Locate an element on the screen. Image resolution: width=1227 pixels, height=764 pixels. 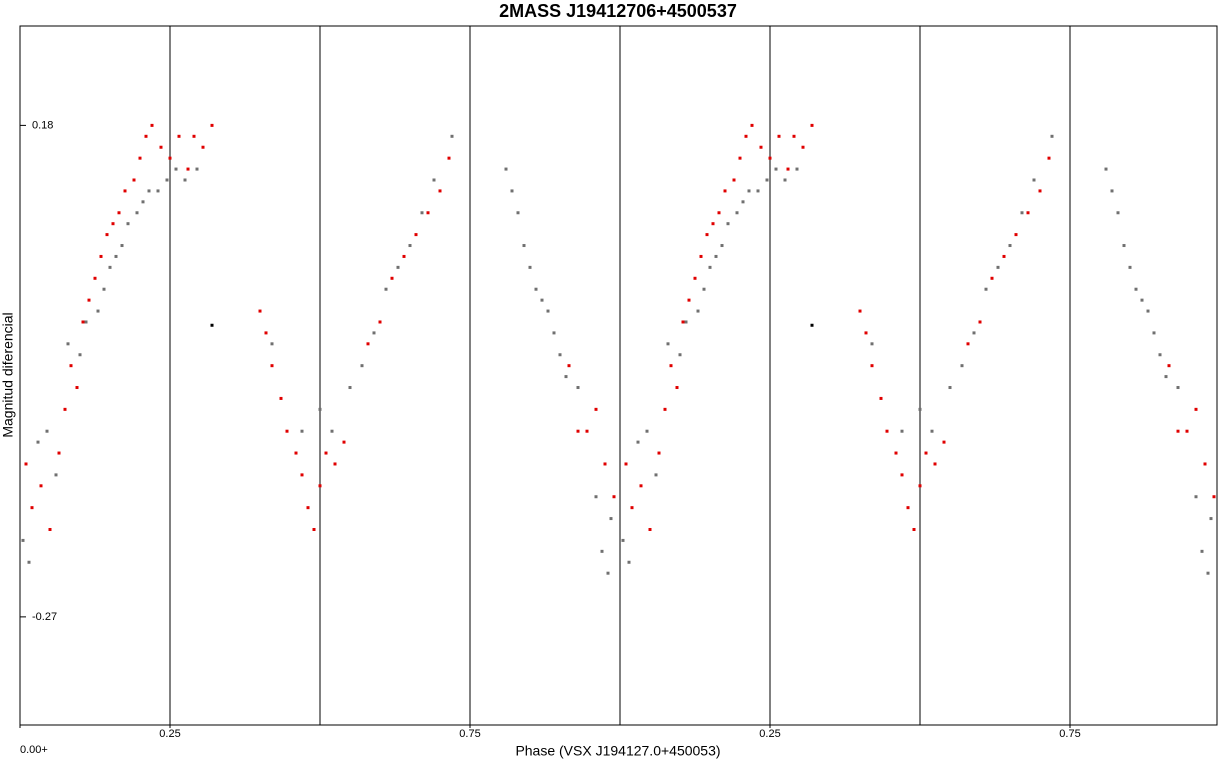
chart-title: 2MASS J19412706+4500537 is located at coordinates (618, 11).